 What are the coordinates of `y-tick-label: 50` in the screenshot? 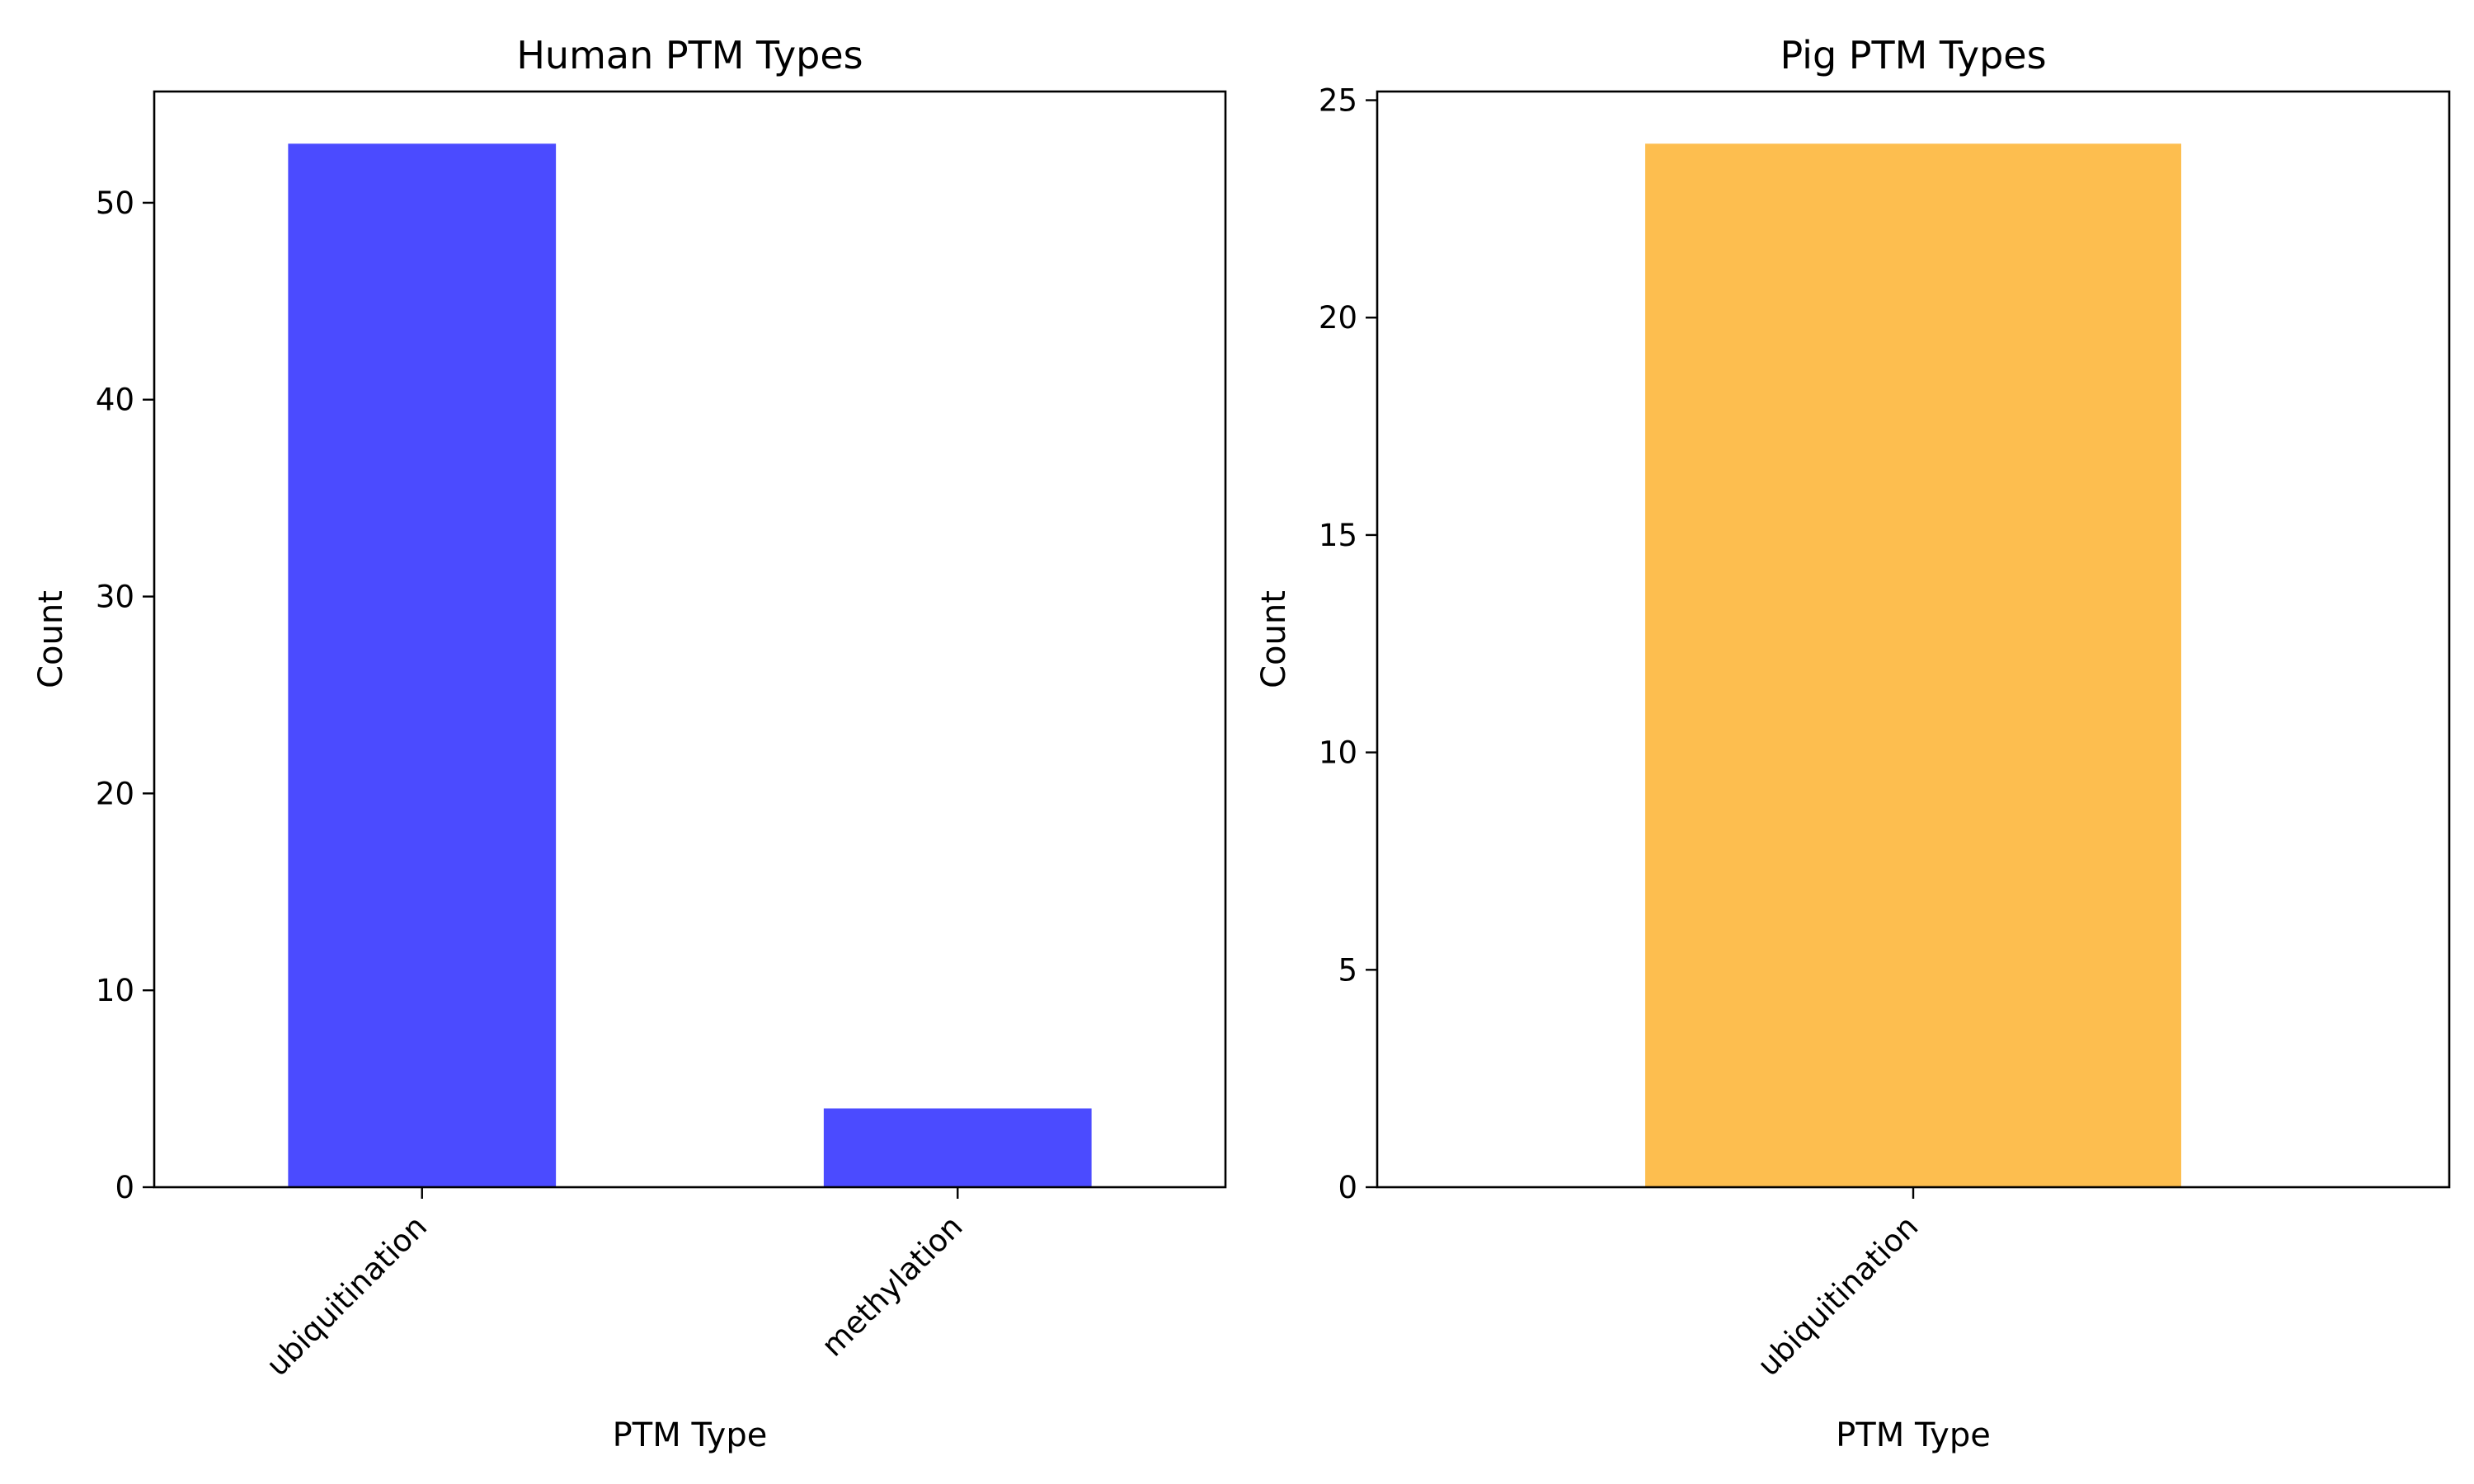 It's located at (115, 203).